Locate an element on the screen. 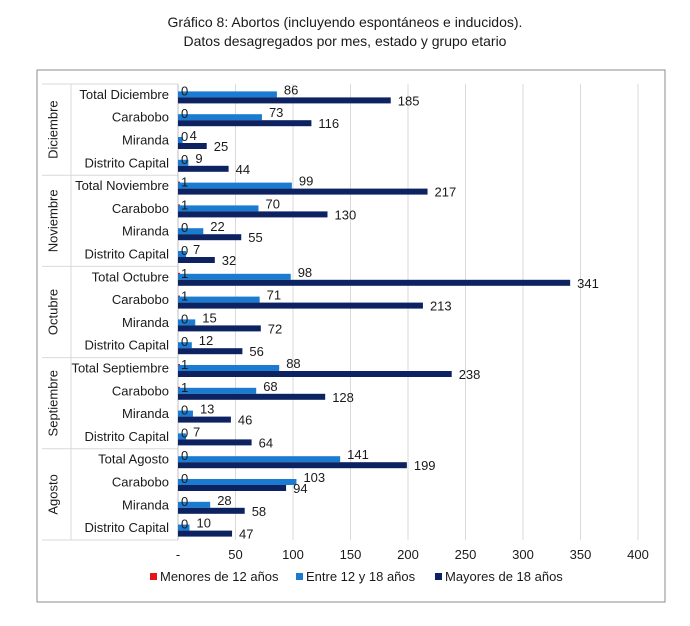 This screenshot has width=690, height=626. data-label: 28 is located at coordinates (224, 500).